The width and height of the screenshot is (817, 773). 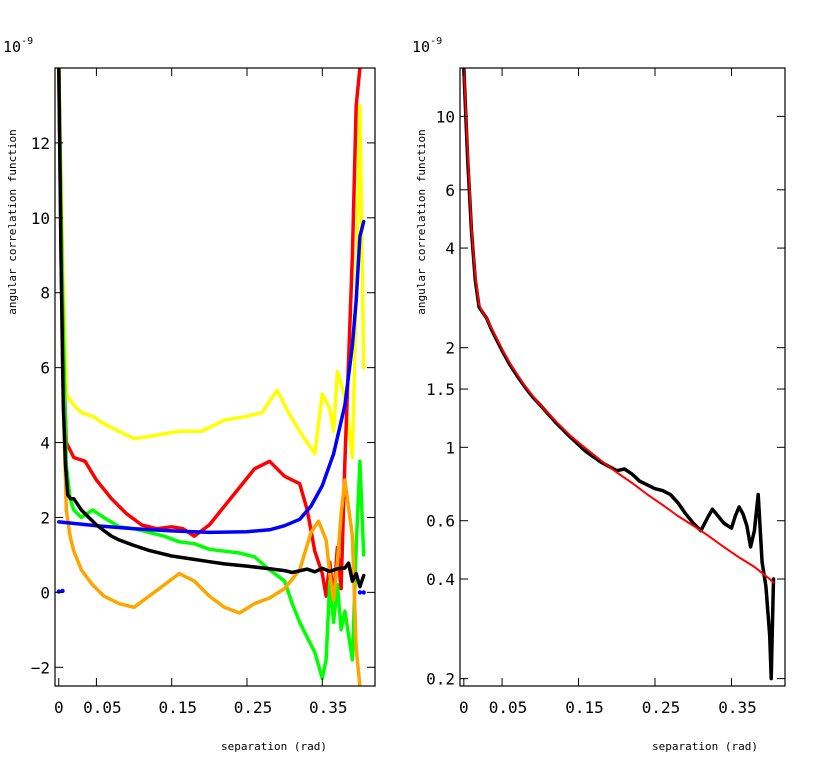 I want to click on y-tick-label: 0.4, so click(x=440, y=579).